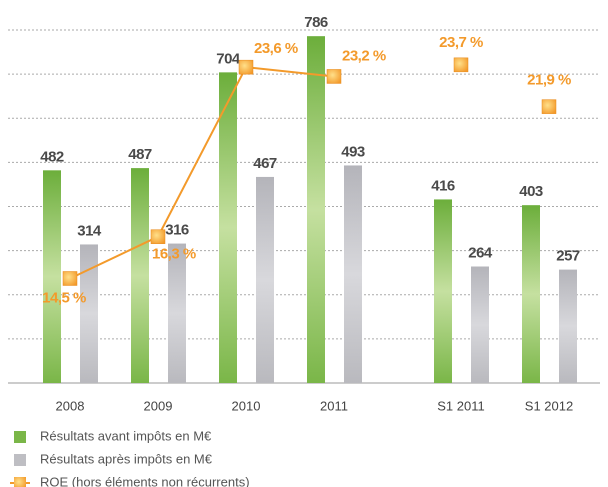  What do you see at coordinates (461, 42) in the screenshot?
I see `roe-label: 23,7 %` at bounding box center [461, 42].